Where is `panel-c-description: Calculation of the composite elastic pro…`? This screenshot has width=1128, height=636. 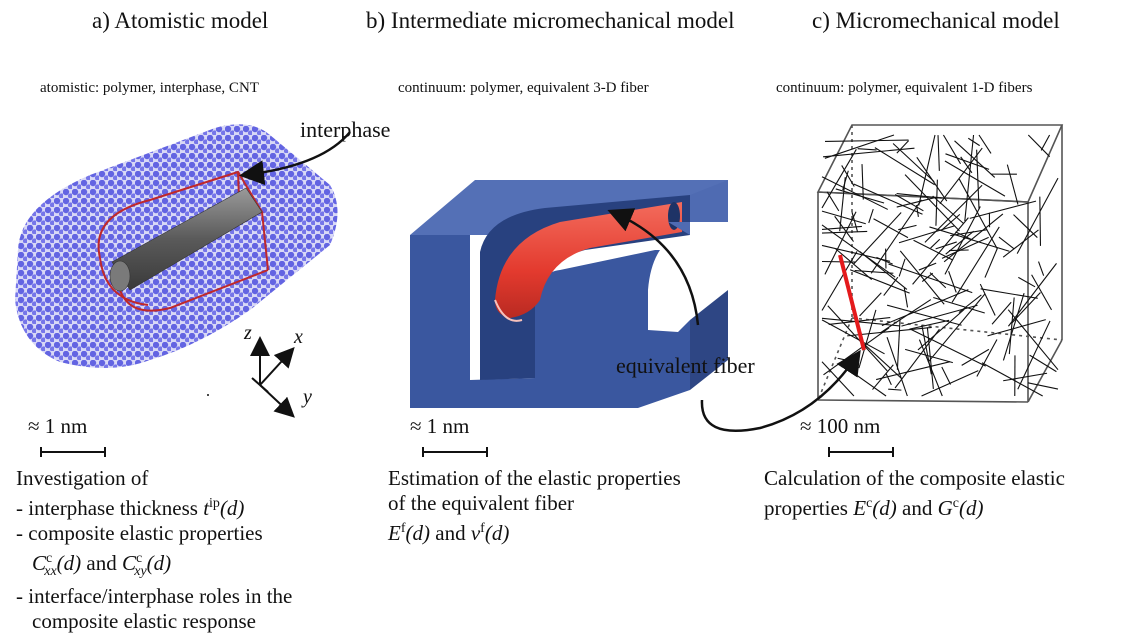
panel-c-description: Calculation of the composite elastic pro… is located at coordinates (914, 493).